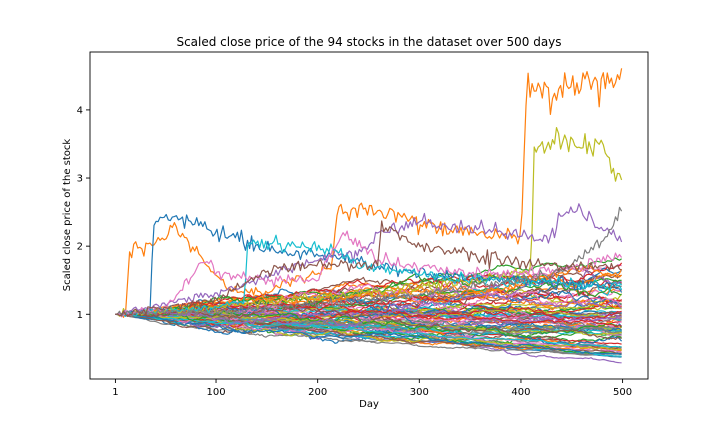 Image resolution: width=720 pixels, height=432 pixels. What do you see at coordinates (419, 392) in the screenshot?
I see `x-tick-label: 300` at bounding box center [419, 392].